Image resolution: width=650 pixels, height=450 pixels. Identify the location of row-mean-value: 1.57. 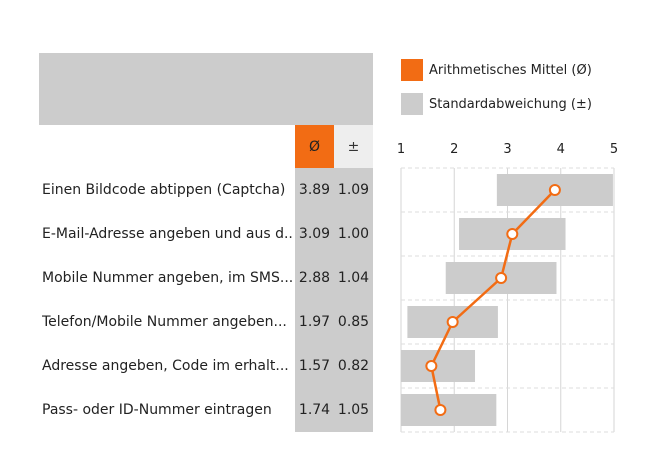
(314, 366).